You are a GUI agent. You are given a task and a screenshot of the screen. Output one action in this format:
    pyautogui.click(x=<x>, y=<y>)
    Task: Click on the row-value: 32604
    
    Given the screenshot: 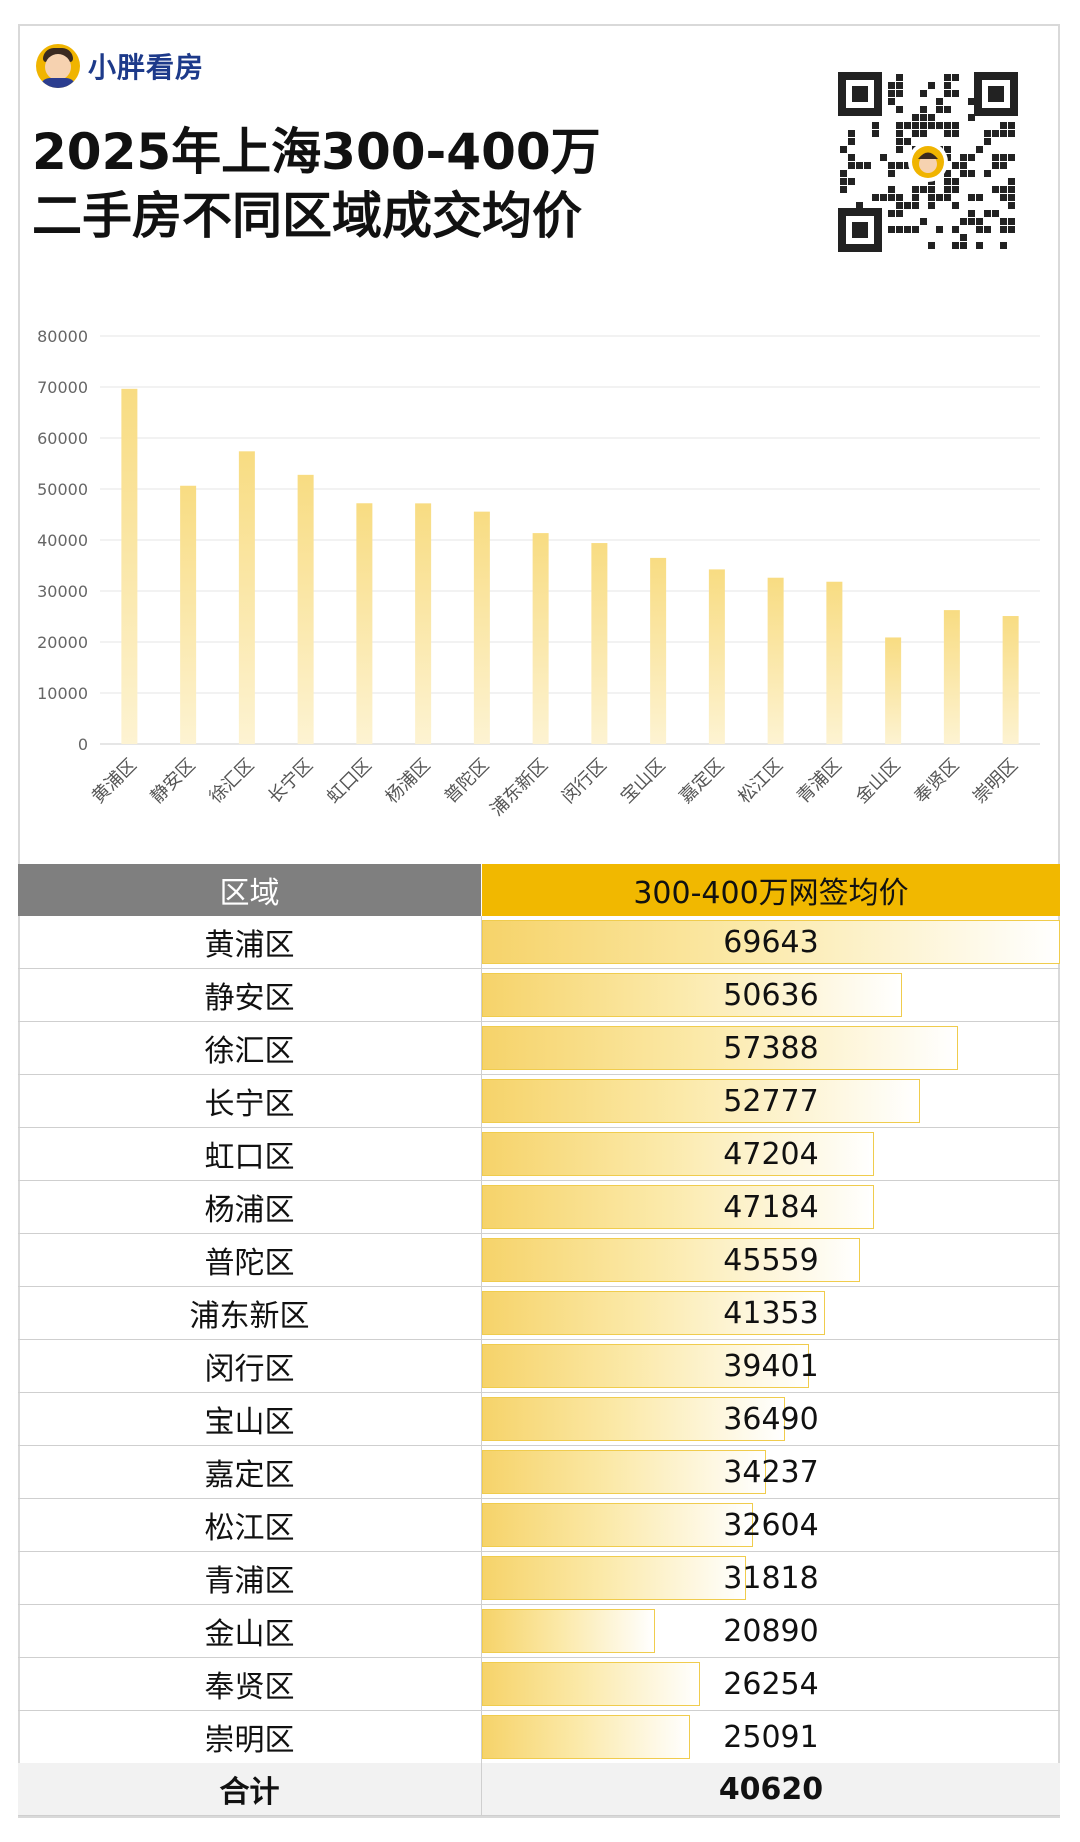 What is the action you would take?
    pyautogui.click(x=771, y=1525)
    